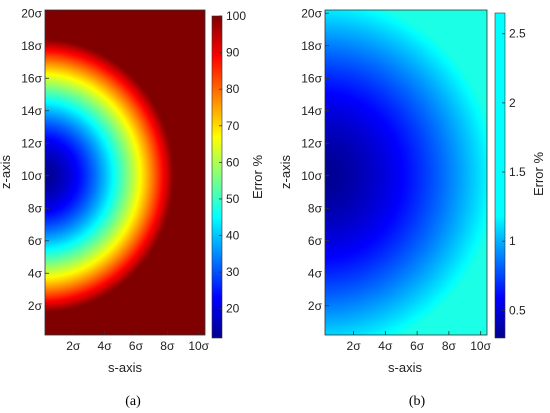 The image size is (550, 413). What do you see at coordinates (500, 175) in the screenshot?
I see `colorbar-b` at bounding box center [500, 175].